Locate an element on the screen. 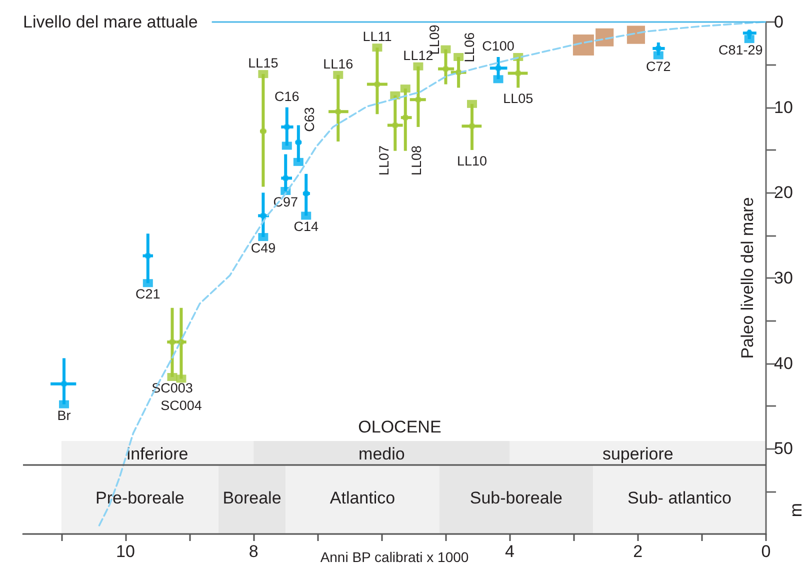  x-tick-label: 10 is located at coordinates (125, 551).